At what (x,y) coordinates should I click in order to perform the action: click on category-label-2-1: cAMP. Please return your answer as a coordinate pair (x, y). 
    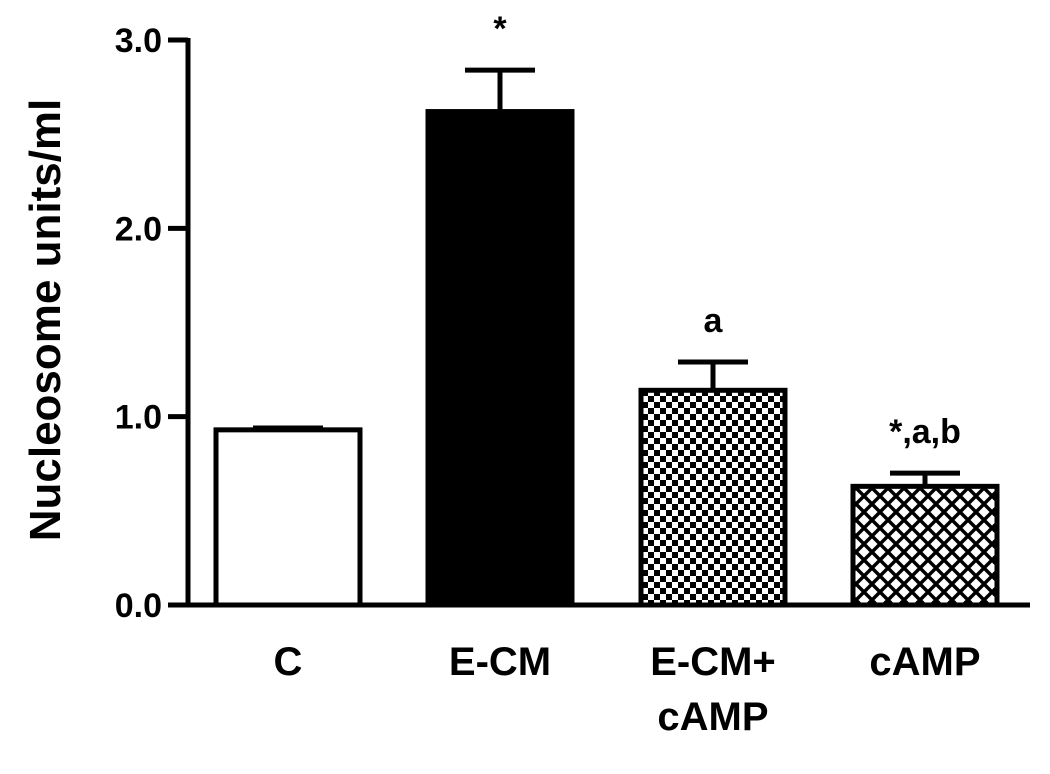
    Looking at the image, I should click on (712, 717).